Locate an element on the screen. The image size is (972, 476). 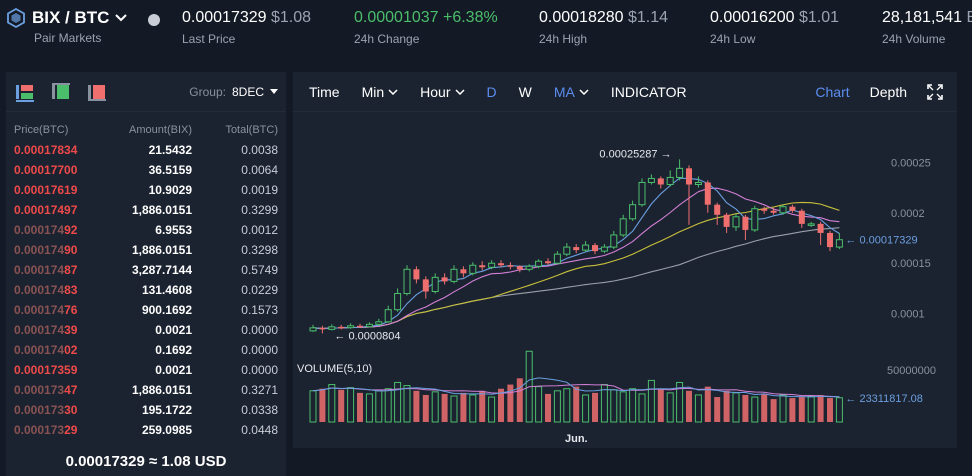
indicator-button: INDICATOR is located at coordinates (649, 92).